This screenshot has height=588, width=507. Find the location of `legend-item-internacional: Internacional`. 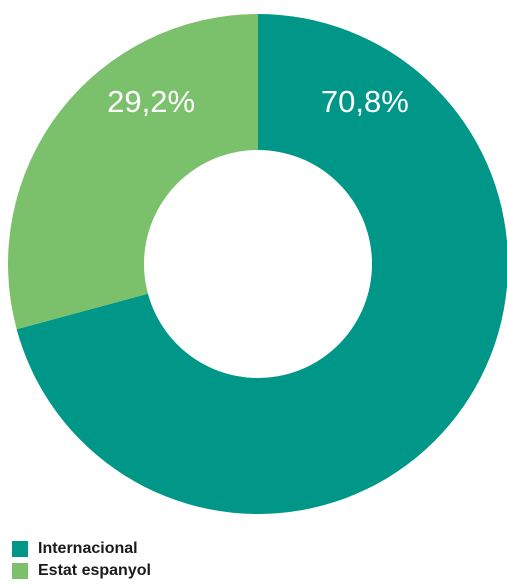

legend-item-internacional: Internacional is located at coordinates (81, 549).